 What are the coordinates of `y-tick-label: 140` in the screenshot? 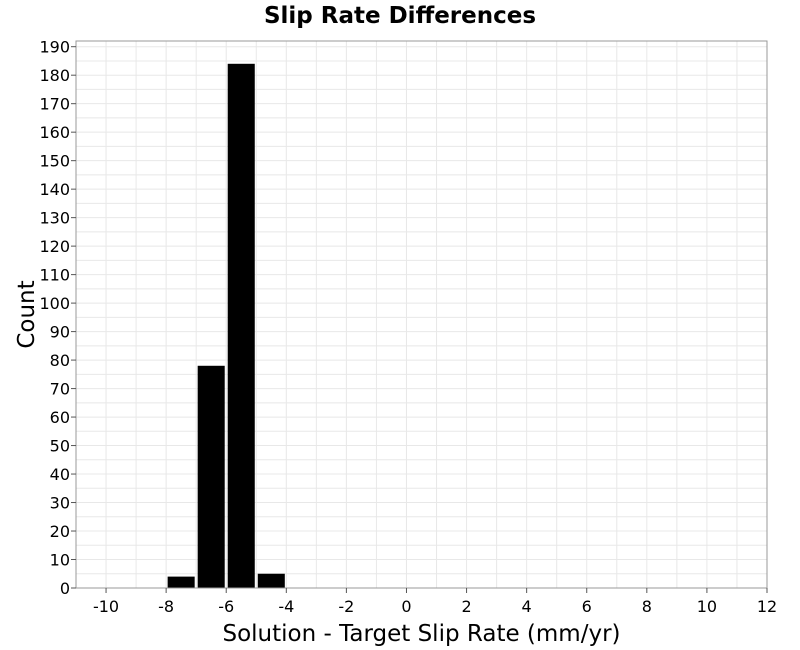 It's located at (54, 189).